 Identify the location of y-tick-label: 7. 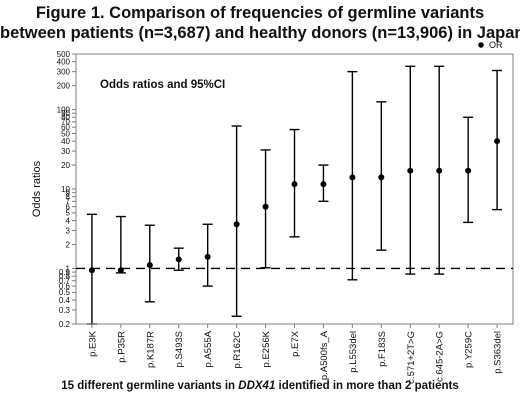
(68, 201).